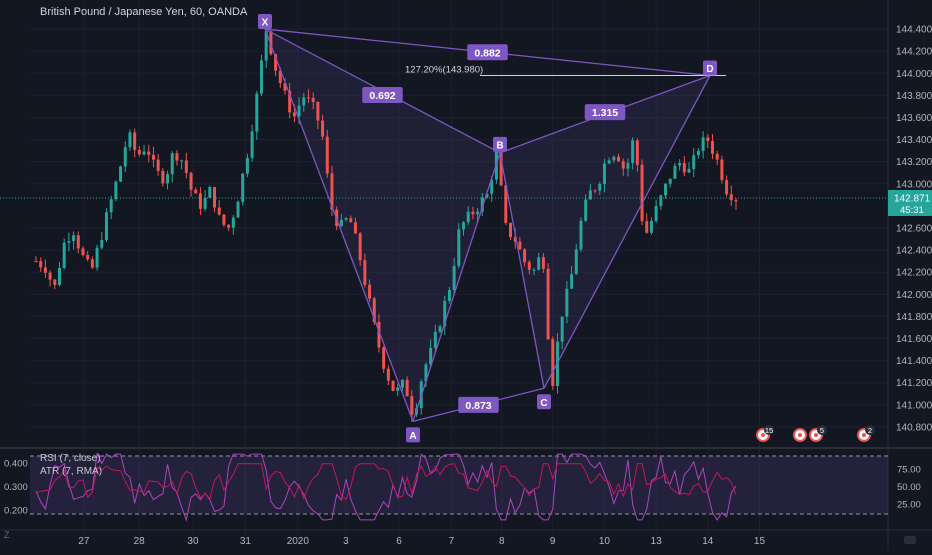 The height and width of the screenshot is (555, 932). Describe the element at coordinates (627, 232) in the screenshot. I see `leg-cd` at that location.